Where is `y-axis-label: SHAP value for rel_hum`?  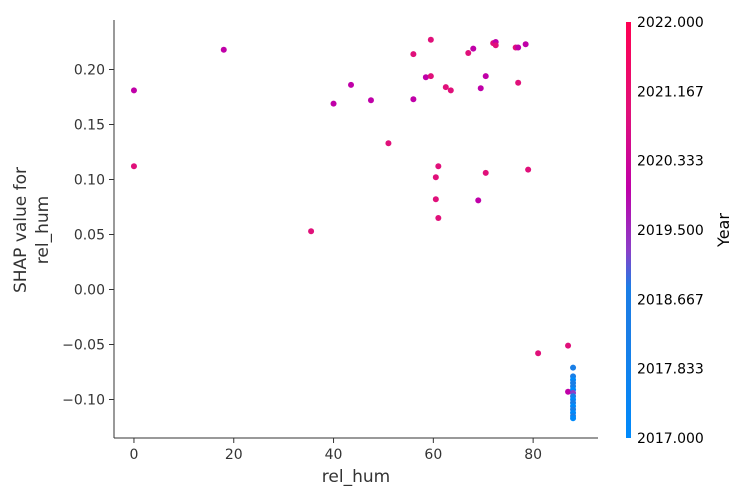 y-axis-label: SHAP value for rel_hum is located at coordinates (32, 230).